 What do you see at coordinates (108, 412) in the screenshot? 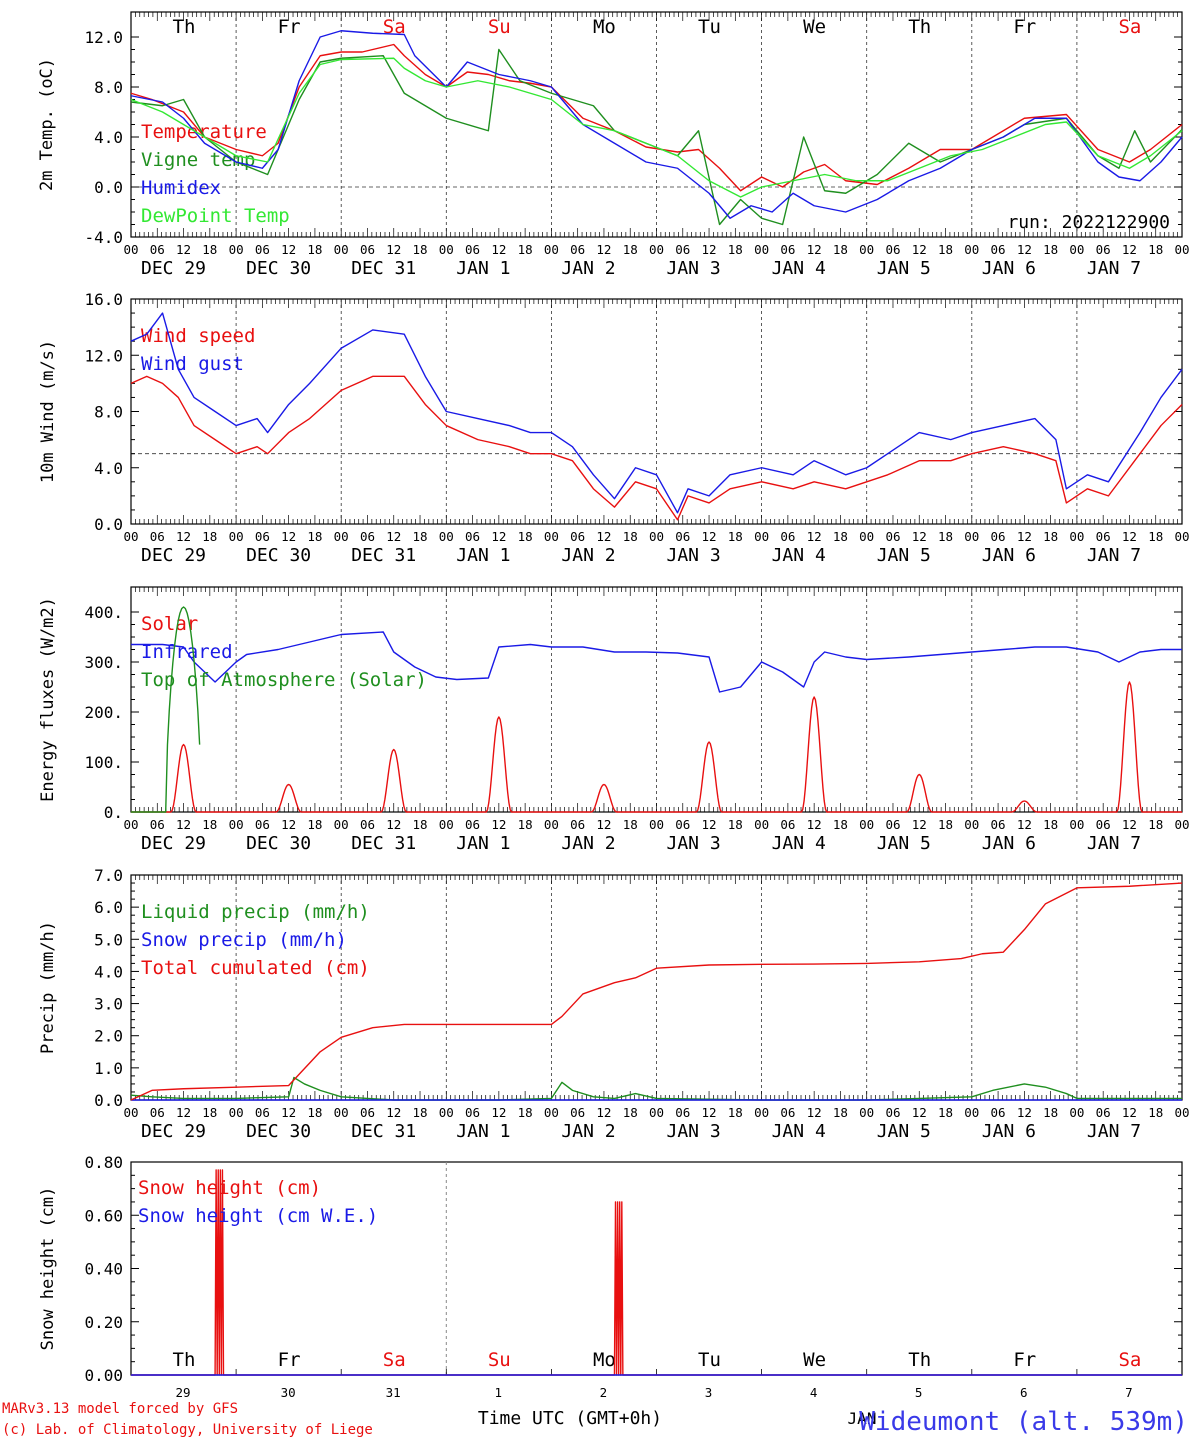
I see `y-tick-label: 8.0` at bounding box center [108, 412].